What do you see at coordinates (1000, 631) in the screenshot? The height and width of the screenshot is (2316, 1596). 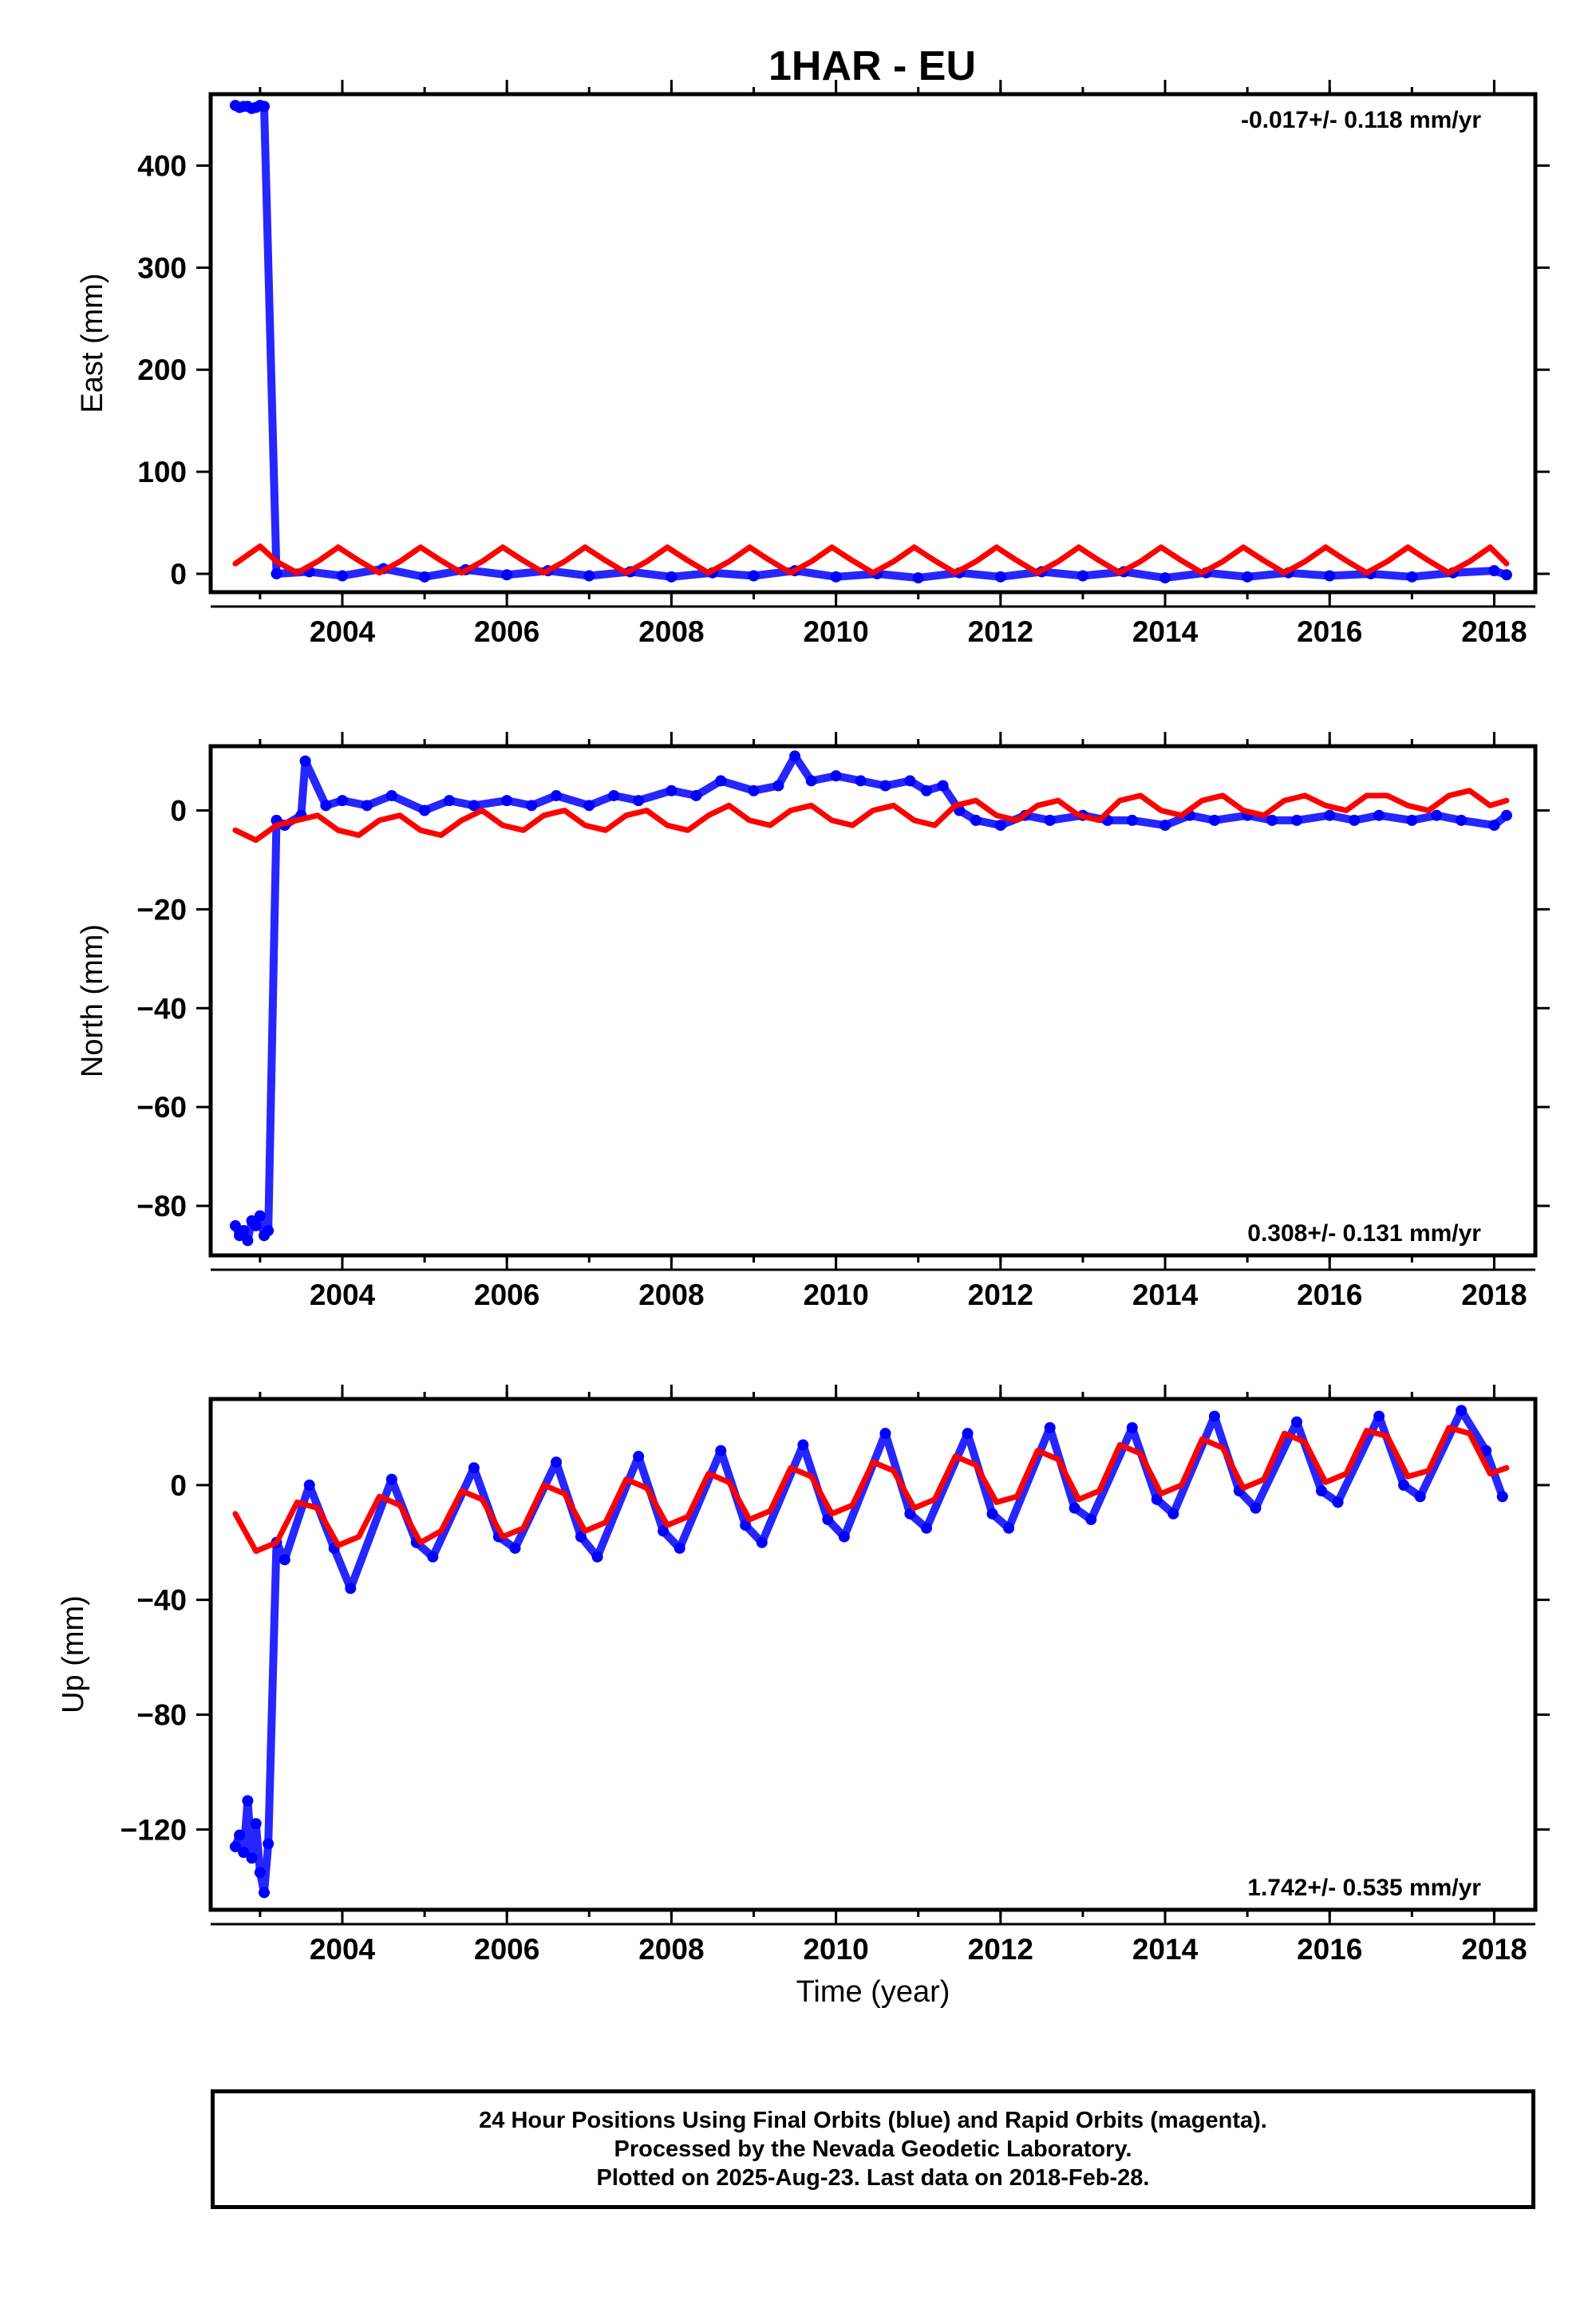 I see `east-x-tick-label: 2012` at bounding box center [1000, 631].